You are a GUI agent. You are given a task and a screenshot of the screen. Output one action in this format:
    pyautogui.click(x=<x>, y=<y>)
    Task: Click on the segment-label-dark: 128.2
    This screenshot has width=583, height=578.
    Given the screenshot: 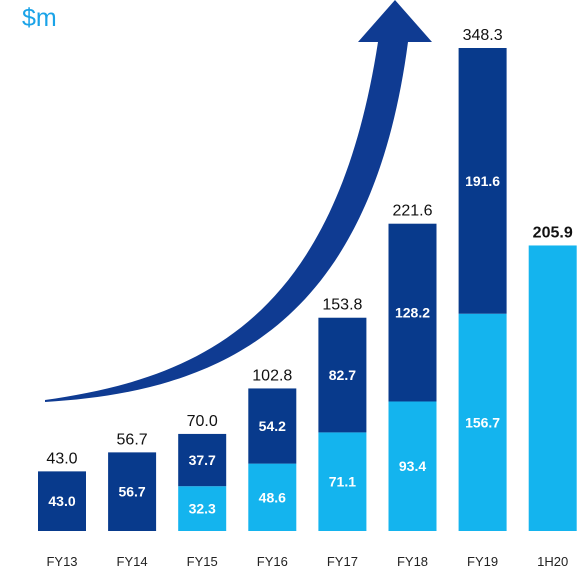 What is the action you would take?
    pyautogui.click(x=412, y=313)
    